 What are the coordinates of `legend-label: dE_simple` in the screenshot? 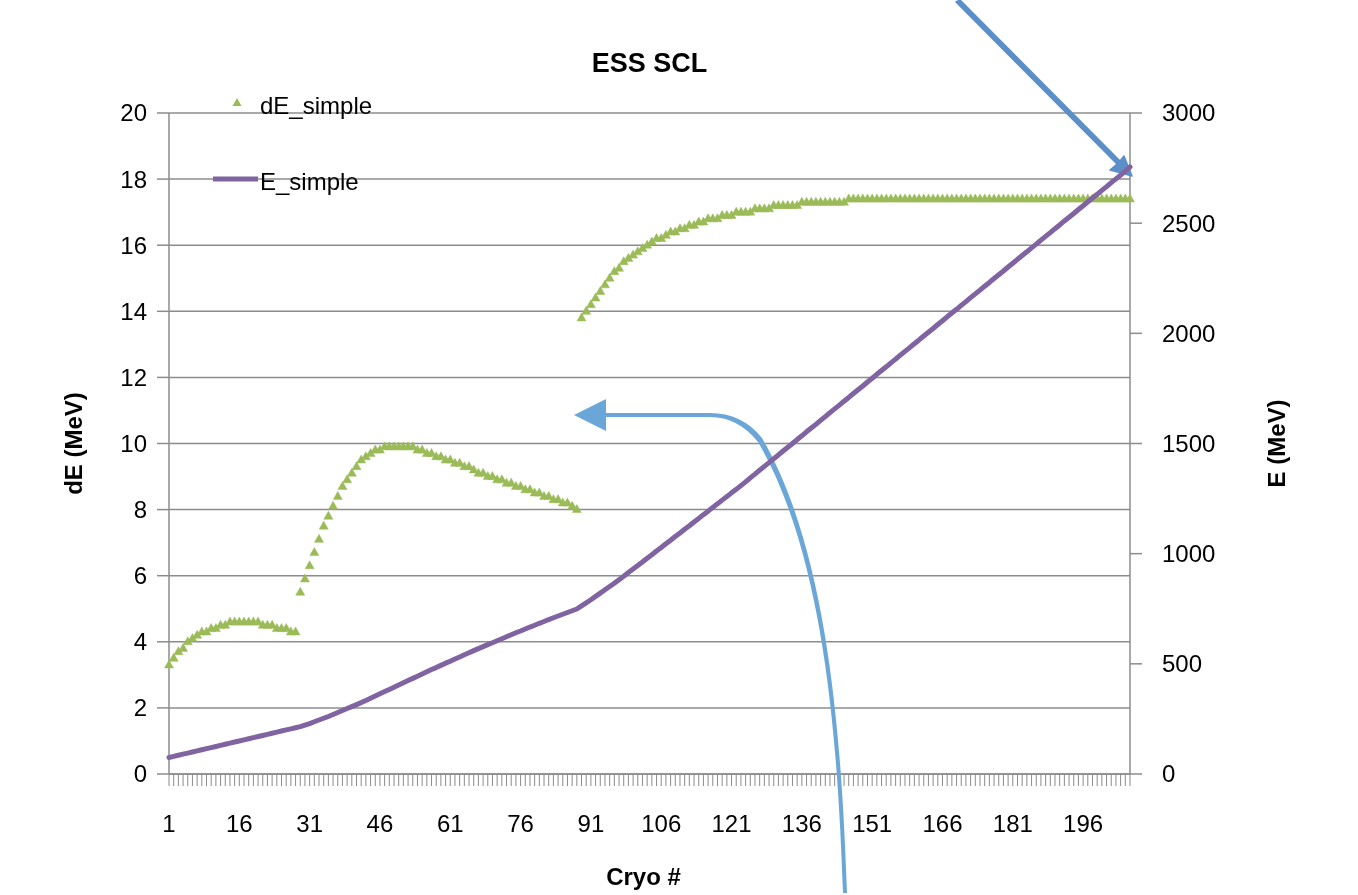 It's located at (316, 106).